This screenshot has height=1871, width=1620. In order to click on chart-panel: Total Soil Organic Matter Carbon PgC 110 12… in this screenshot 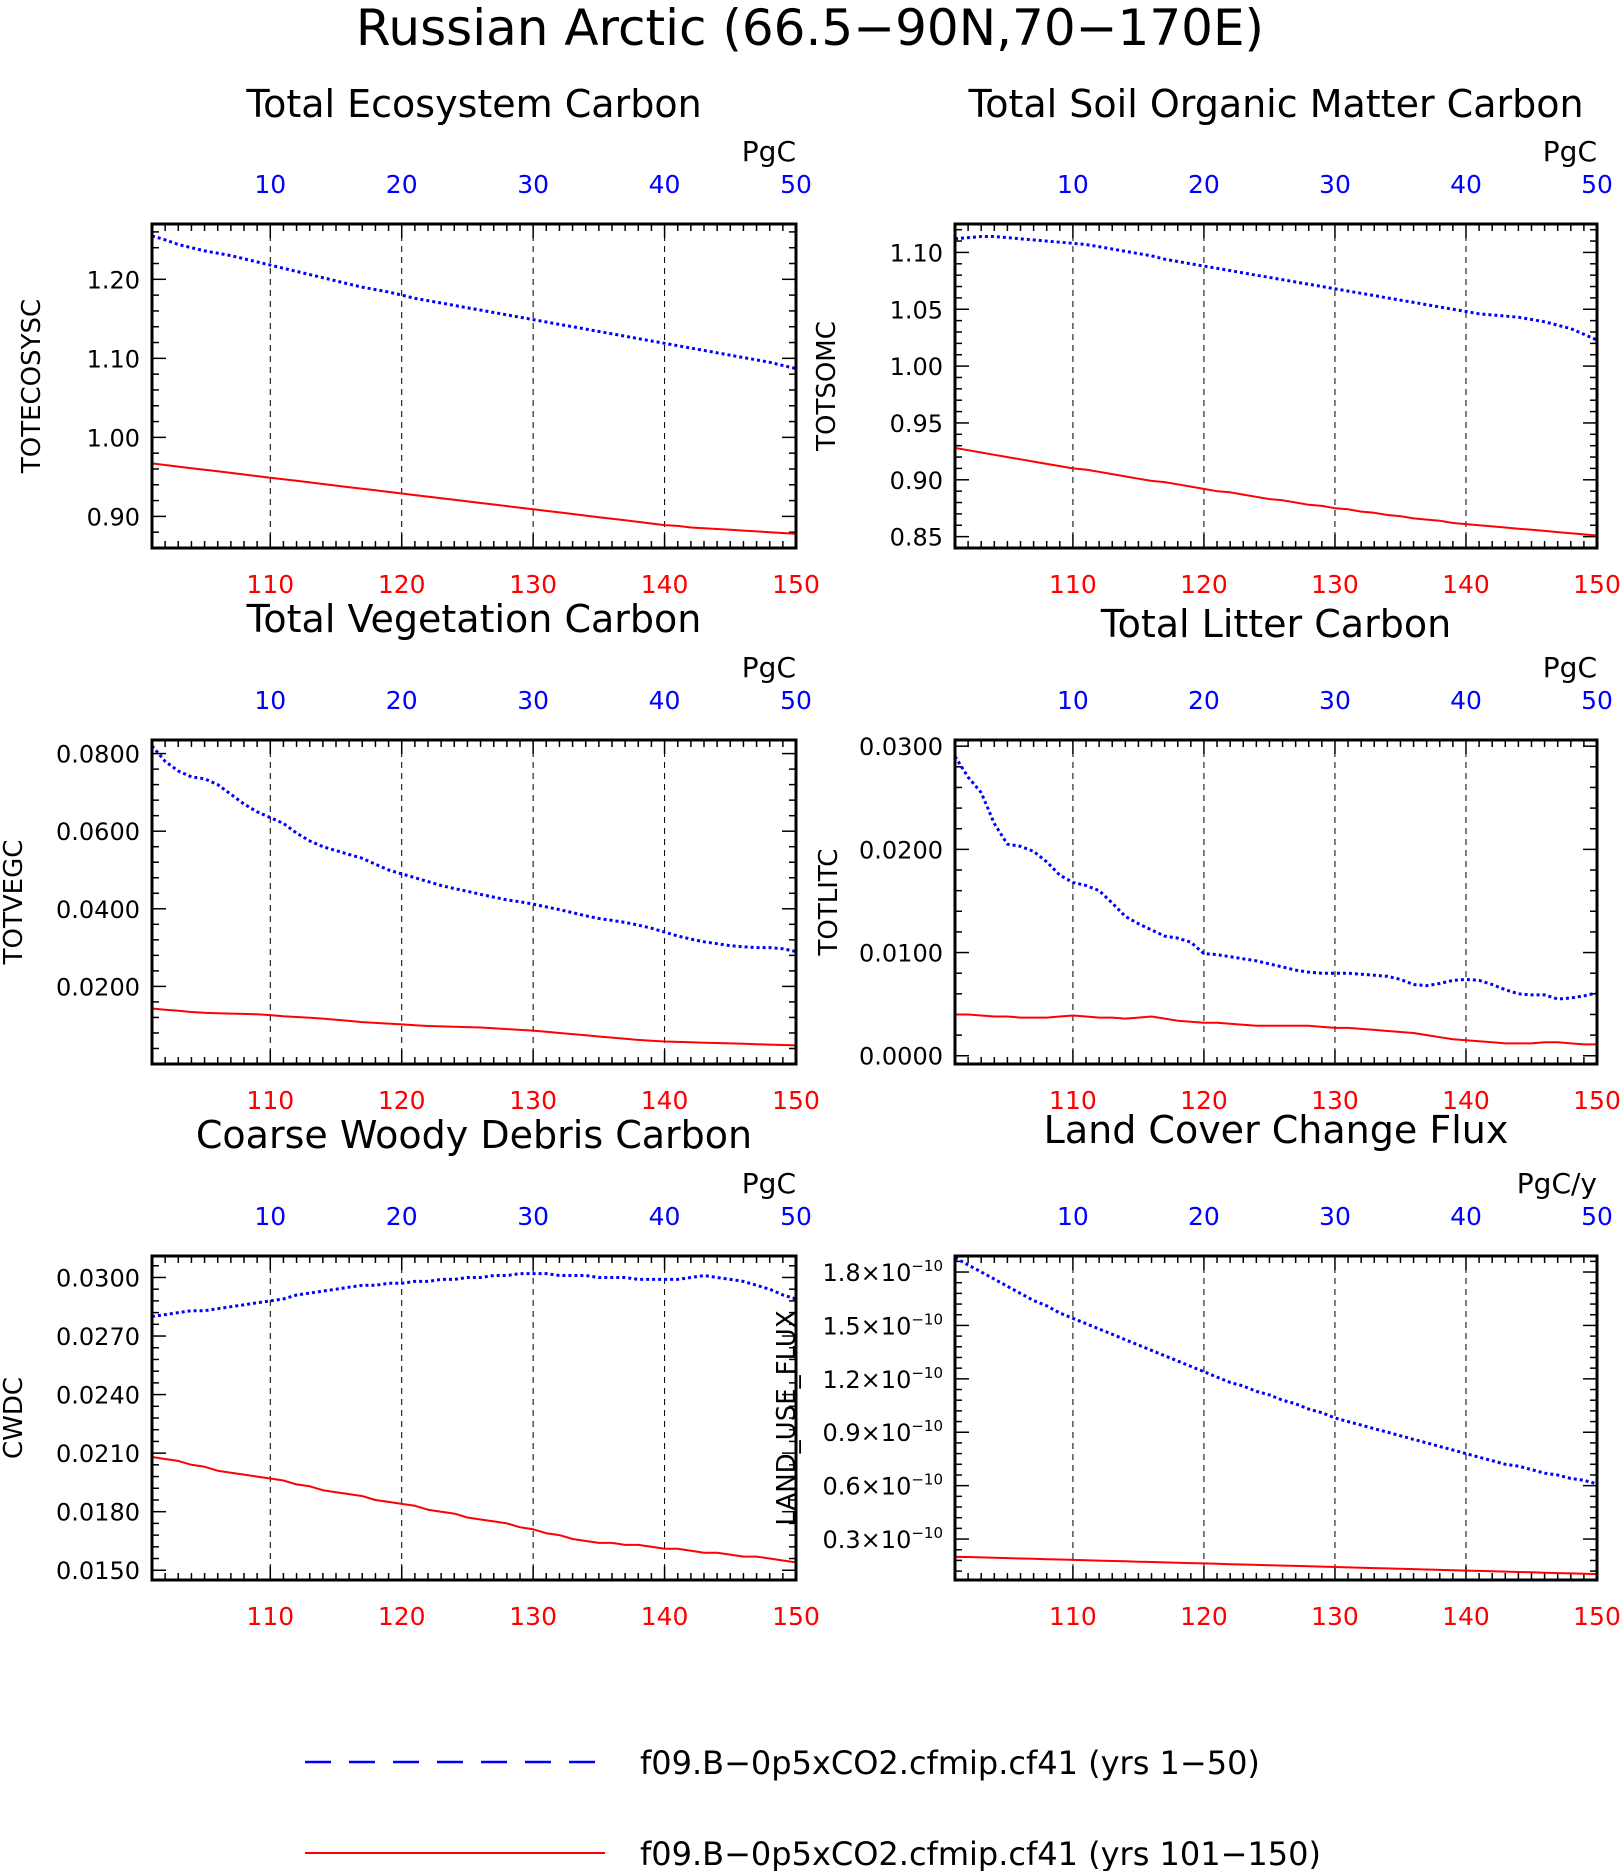, I will do `click(1216, 340)`.